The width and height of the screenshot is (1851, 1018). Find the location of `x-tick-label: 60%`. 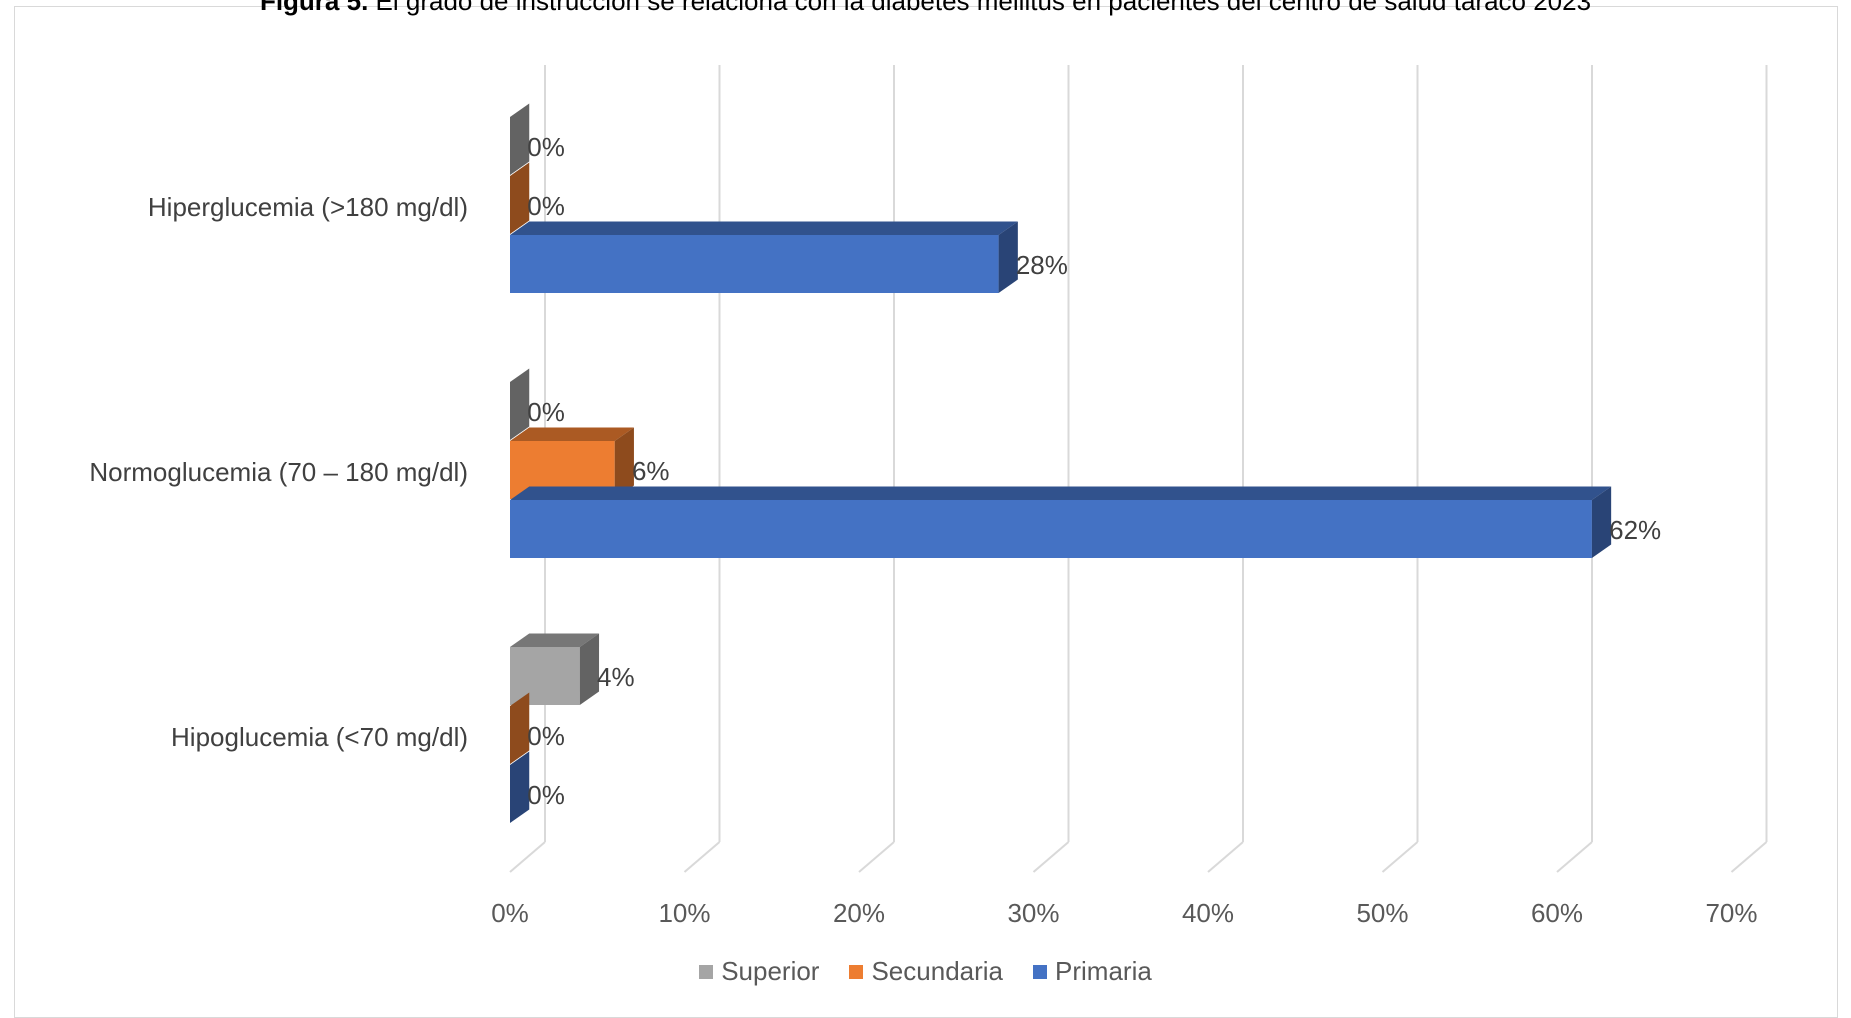

x-tick-label: 60% is located at coordinates (1557, 913).